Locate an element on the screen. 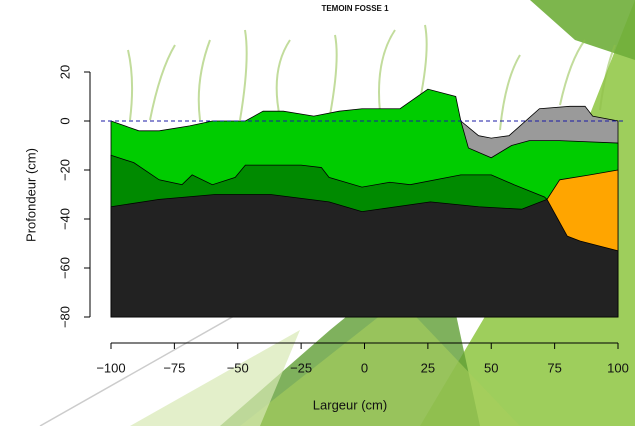 This screenshot has height=426, width=635. x-tick-label: 50 is located at coordinates (491, 367).